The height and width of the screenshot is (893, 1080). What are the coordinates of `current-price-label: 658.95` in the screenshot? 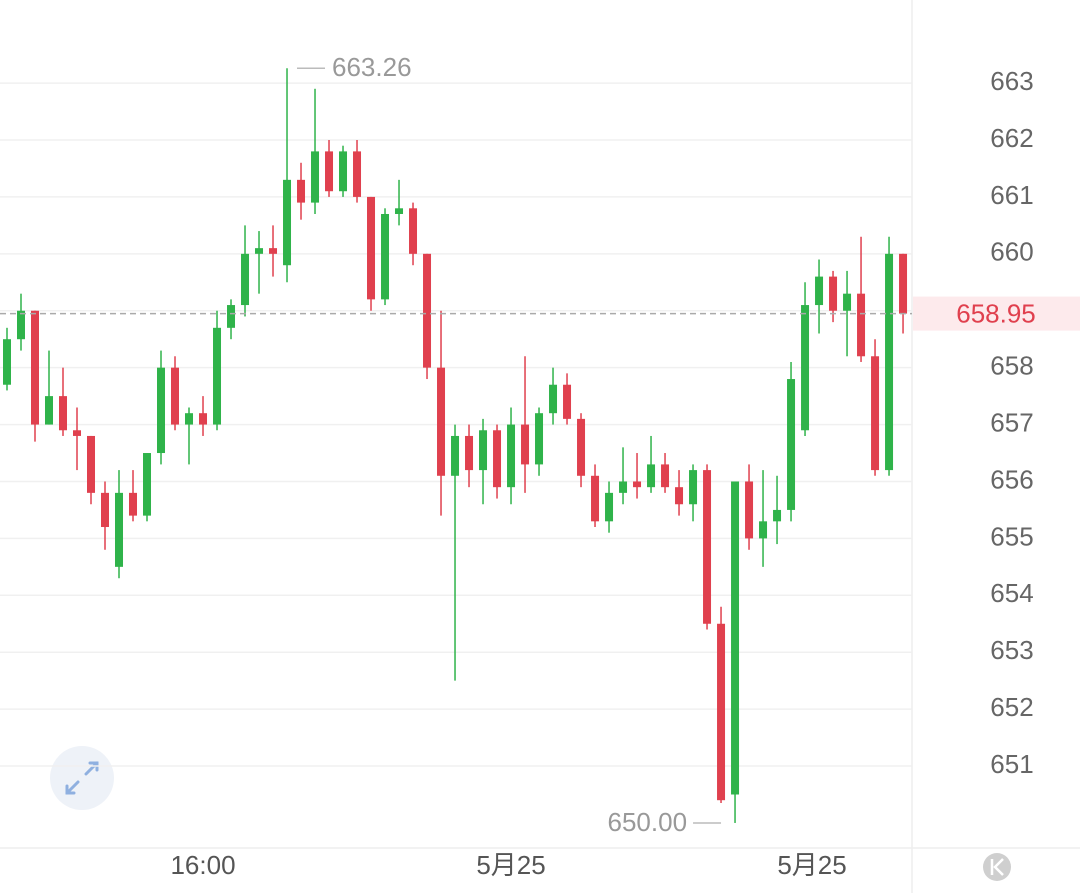 It's located at (996, 313).